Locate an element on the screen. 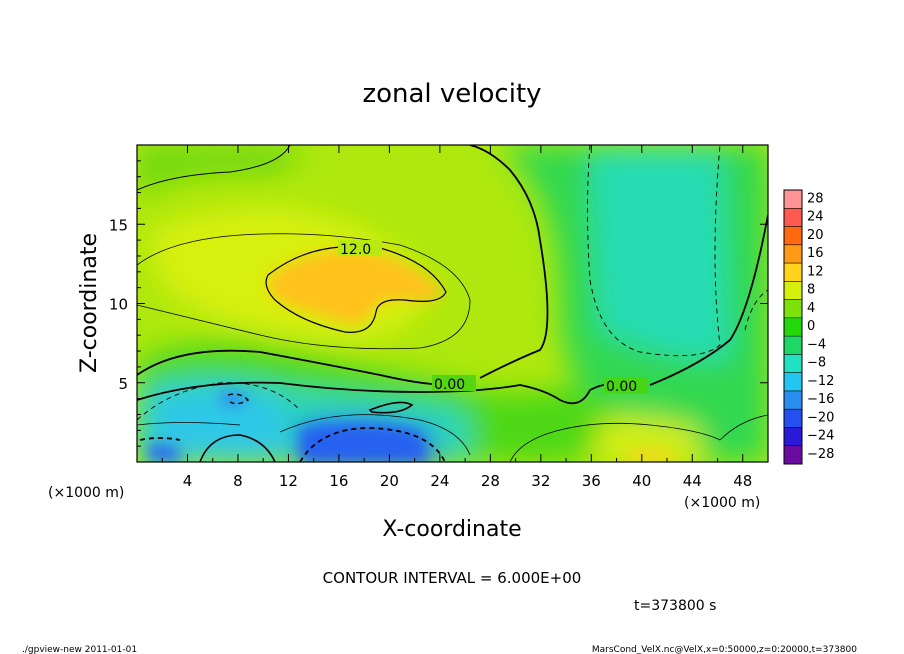 The height and width of the screenshot is (654, 904). x-tick-label: 4 is located at coordinates (188, 481).